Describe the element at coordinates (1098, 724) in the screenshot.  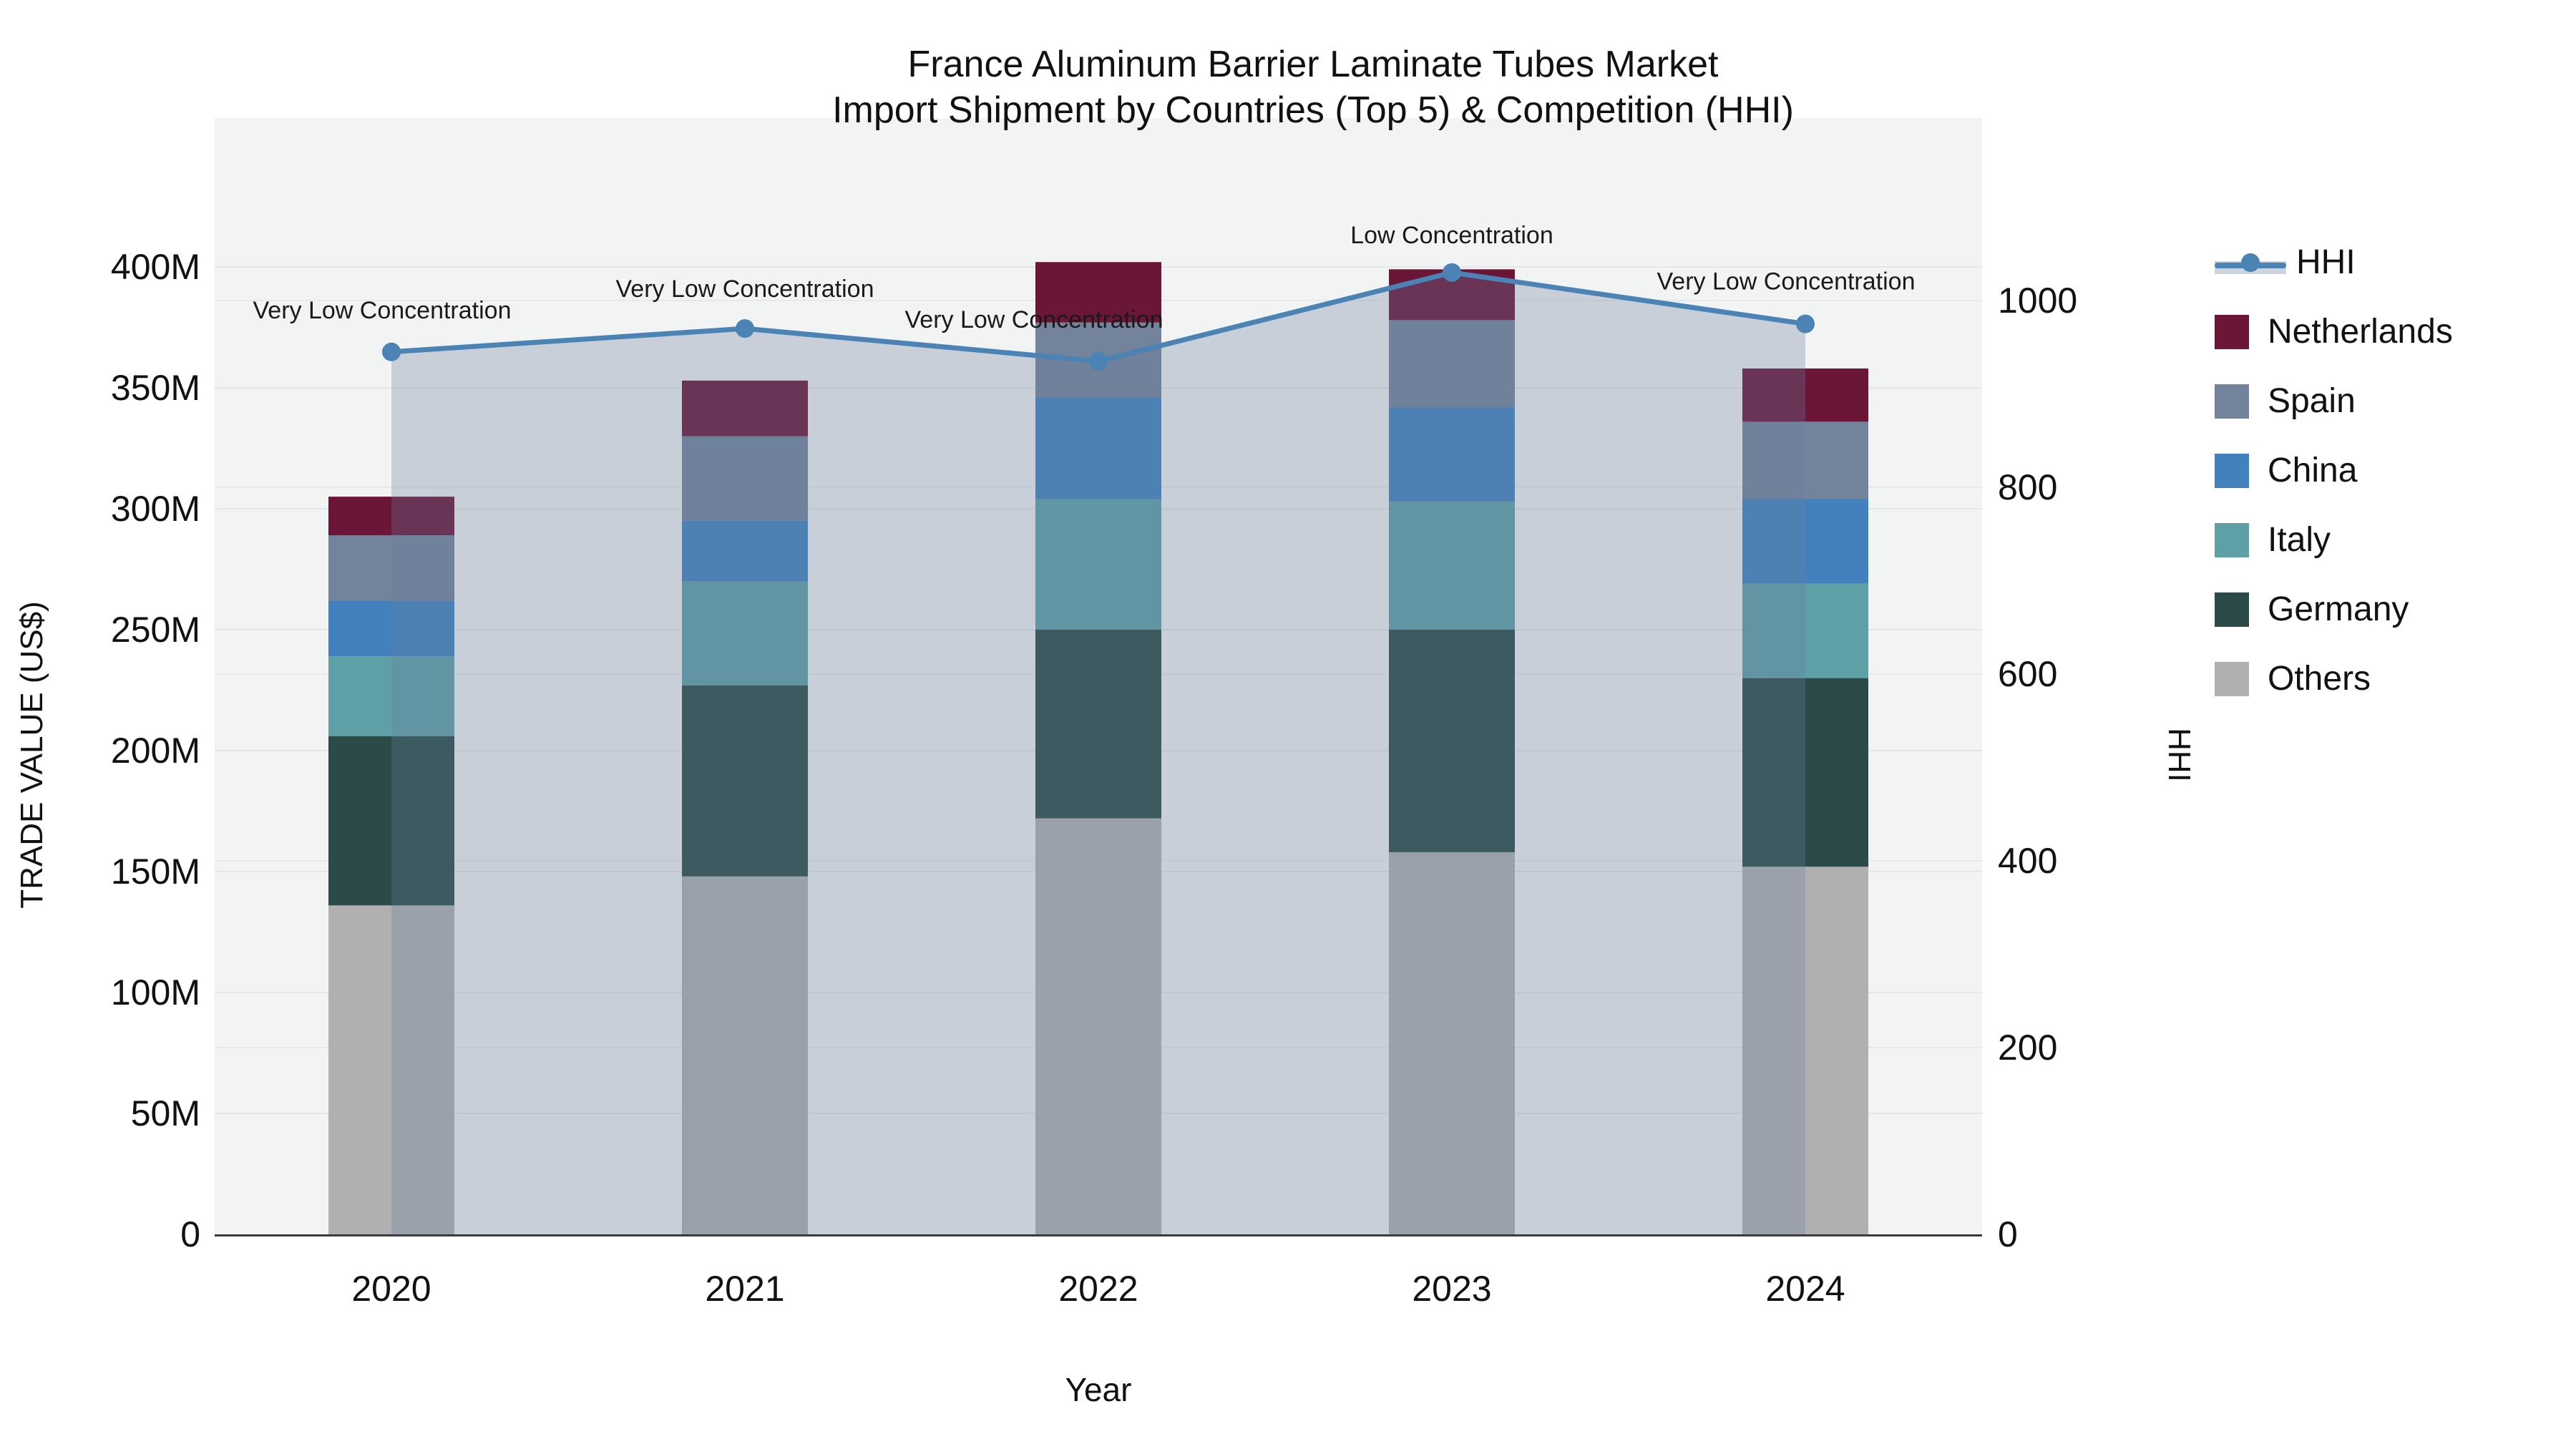
I see `bar-segment-germany-2022` at that location.